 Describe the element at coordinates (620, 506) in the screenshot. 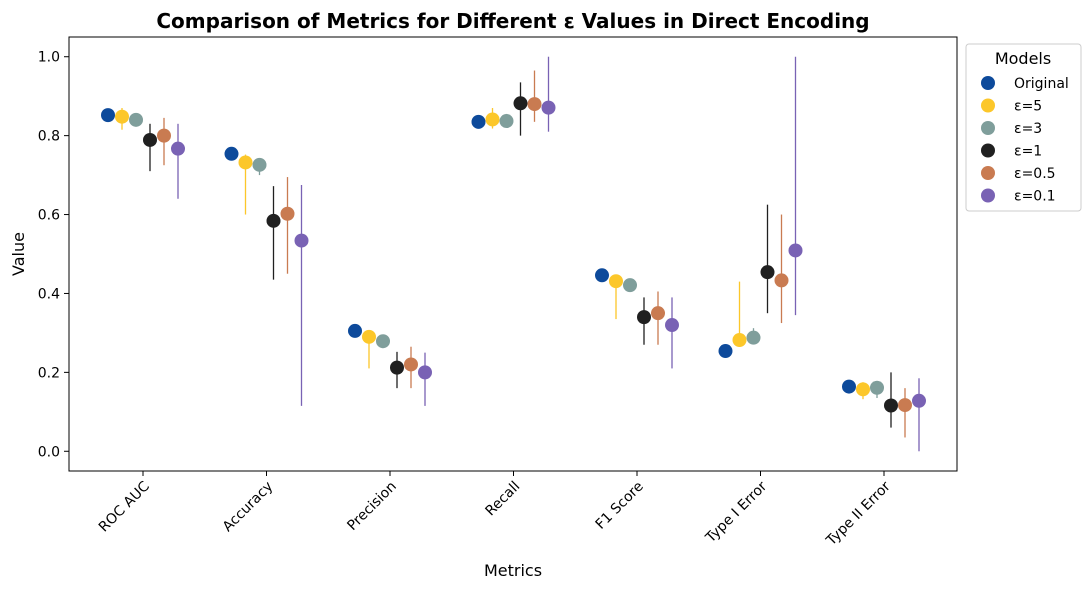

I see `x-tick-label: F1 Score` at that location.